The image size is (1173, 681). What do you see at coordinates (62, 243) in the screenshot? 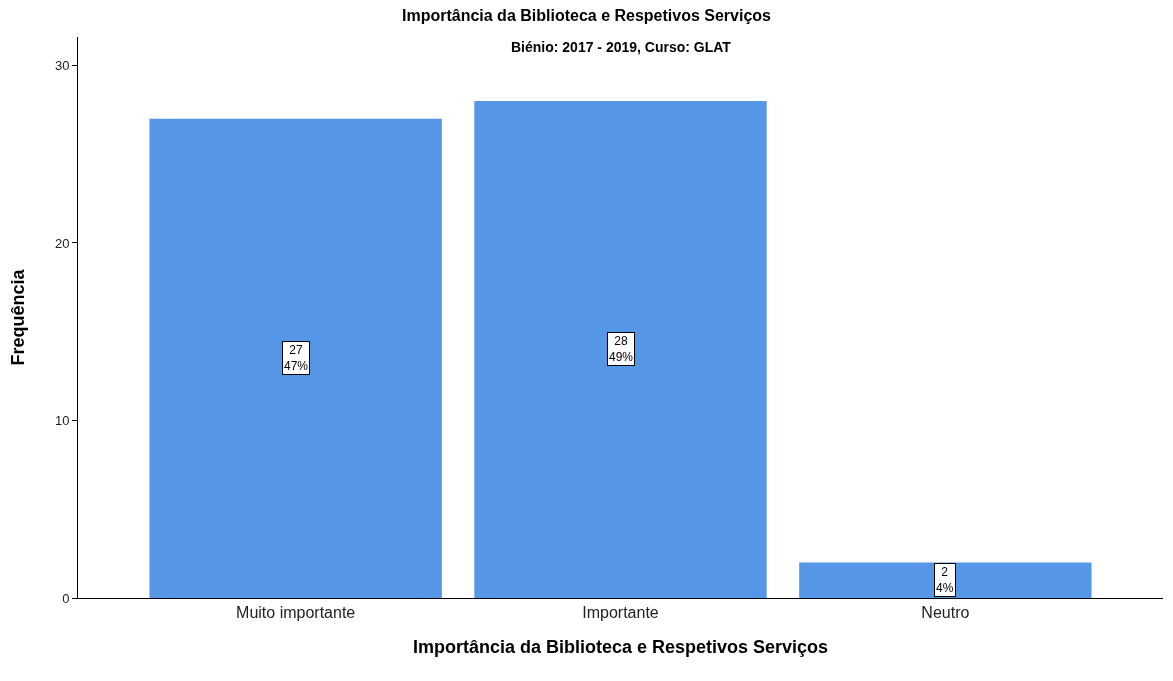
I see `y-tick-label: 20` at bounding box center [62, 243].